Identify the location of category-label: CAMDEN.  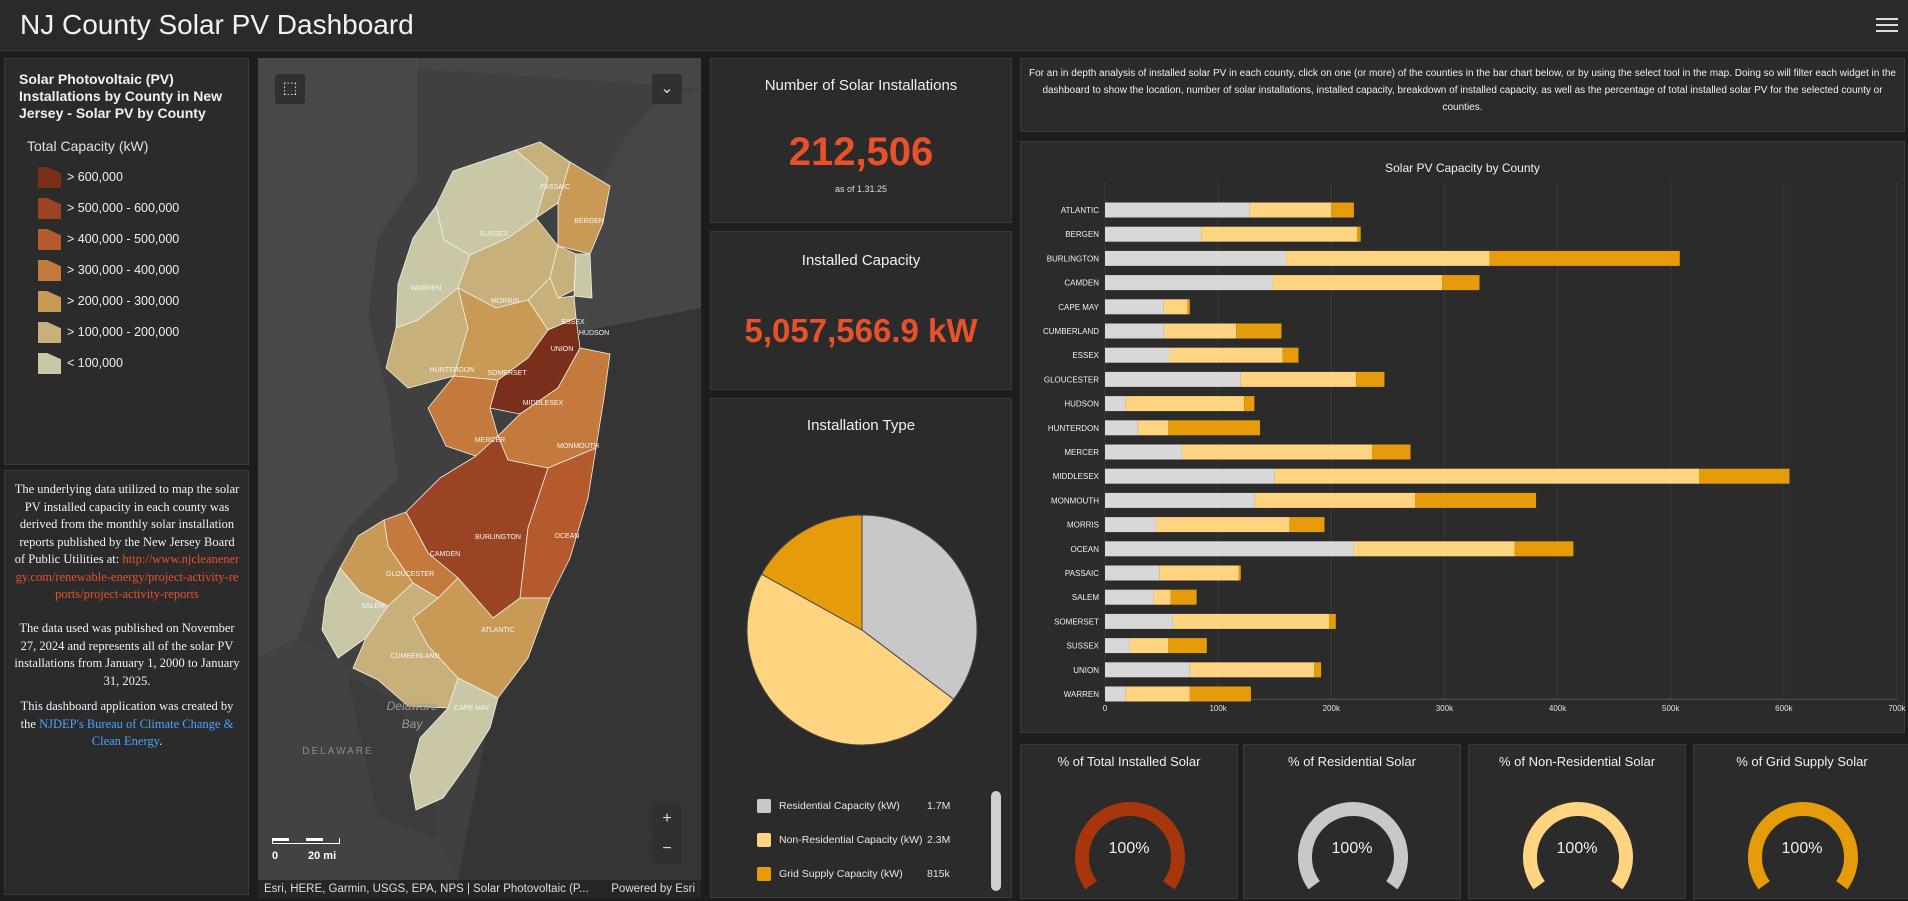
(1081, 283).